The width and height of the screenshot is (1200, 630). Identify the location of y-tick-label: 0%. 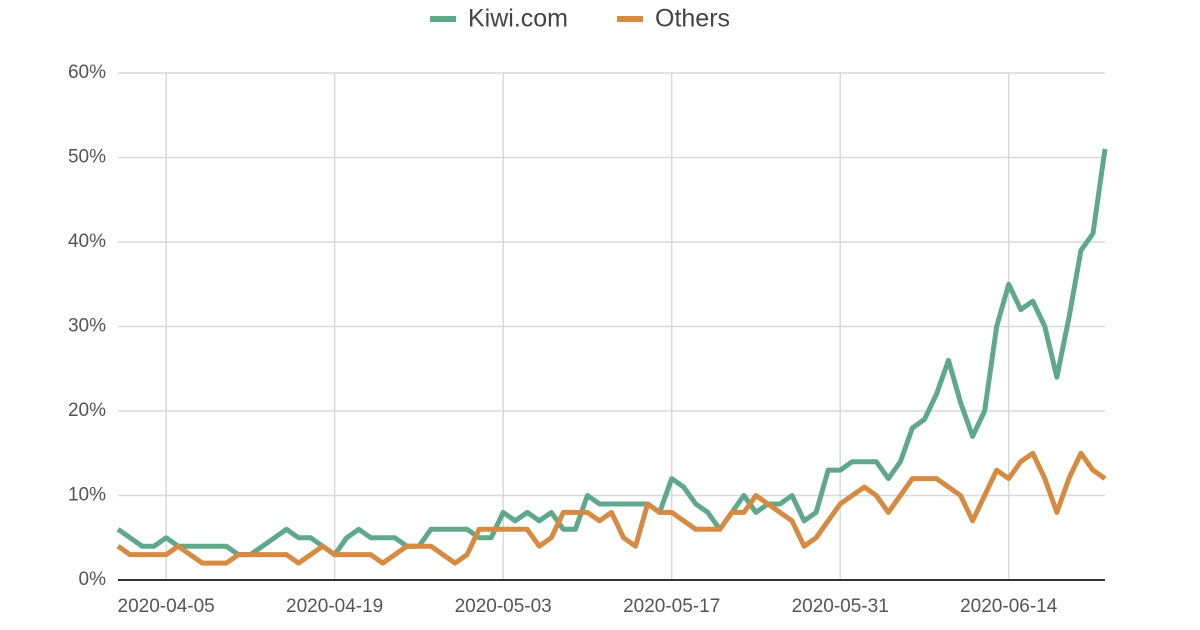
(93, 579).